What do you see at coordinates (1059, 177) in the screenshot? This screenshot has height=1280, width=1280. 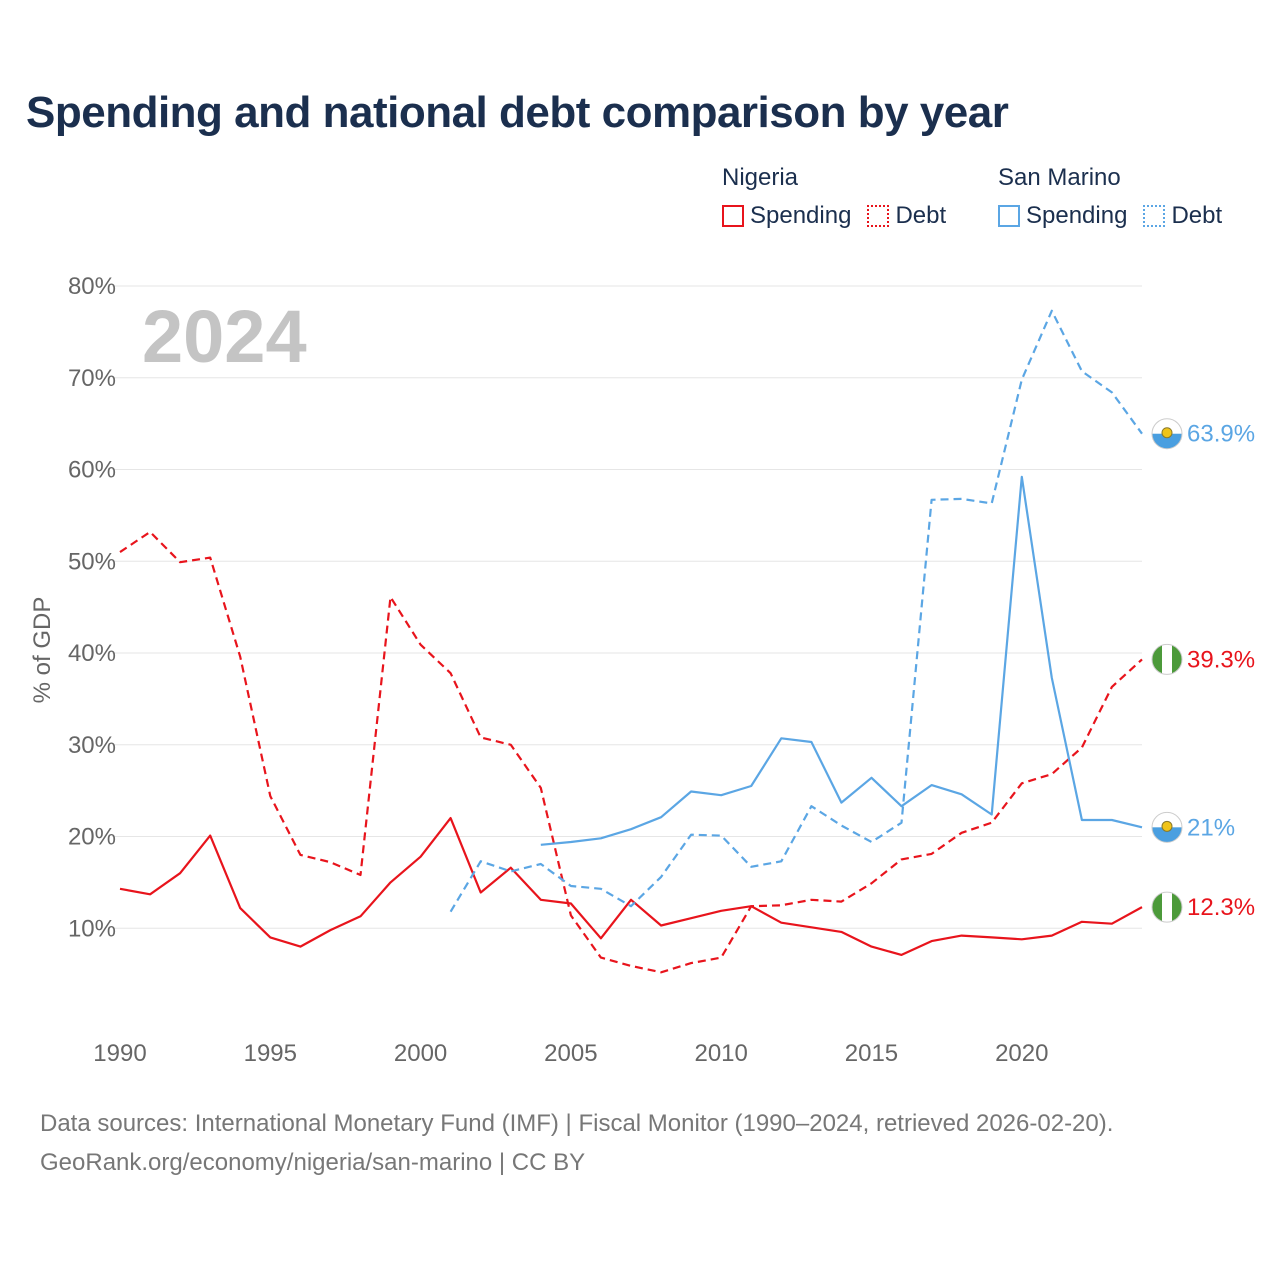 I see `legend-san-marino-title: San Marino` at bounding box center [1059, 177].